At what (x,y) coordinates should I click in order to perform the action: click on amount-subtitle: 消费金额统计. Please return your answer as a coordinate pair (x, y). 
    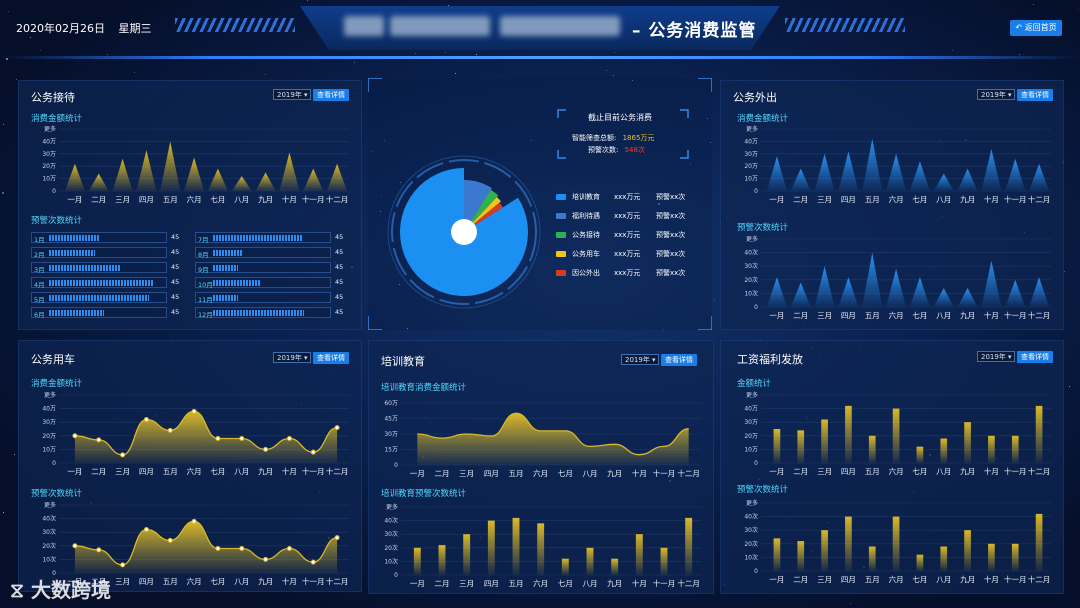
    Looking at the image, I should click on (763, 119).